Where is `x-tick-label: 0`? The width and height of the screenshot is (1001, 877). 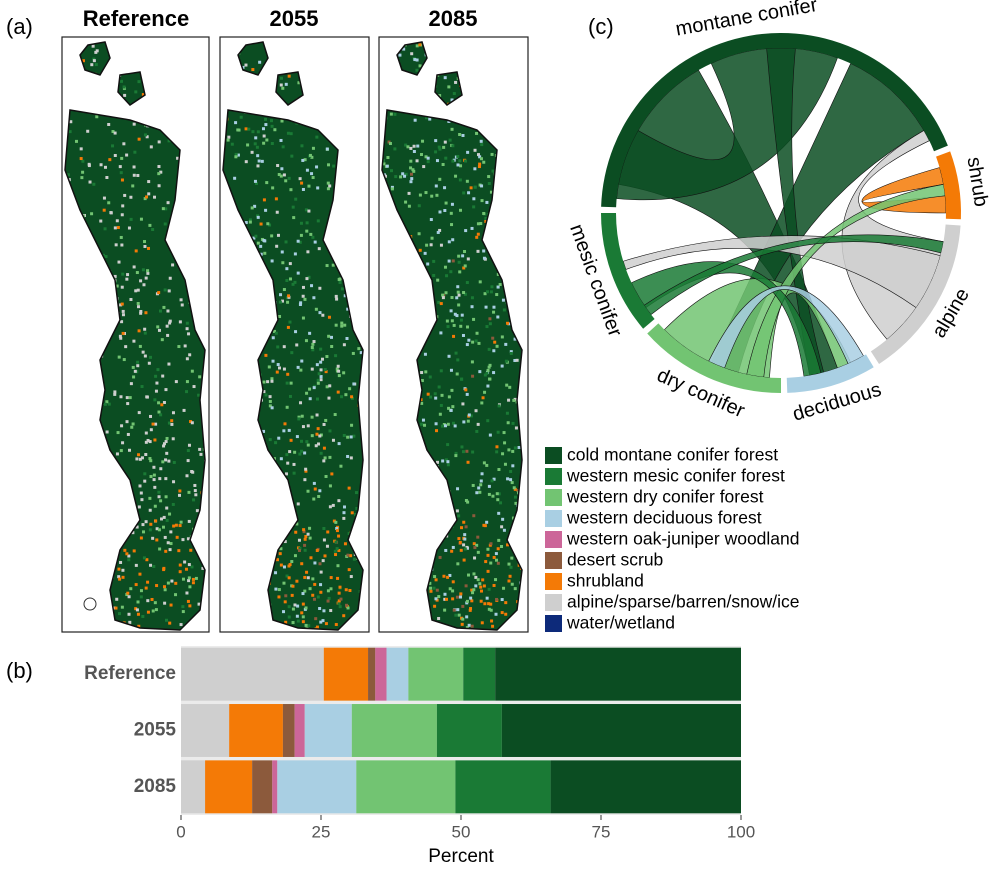
x-tick-label: 0 is located at coordinates (180, 831).